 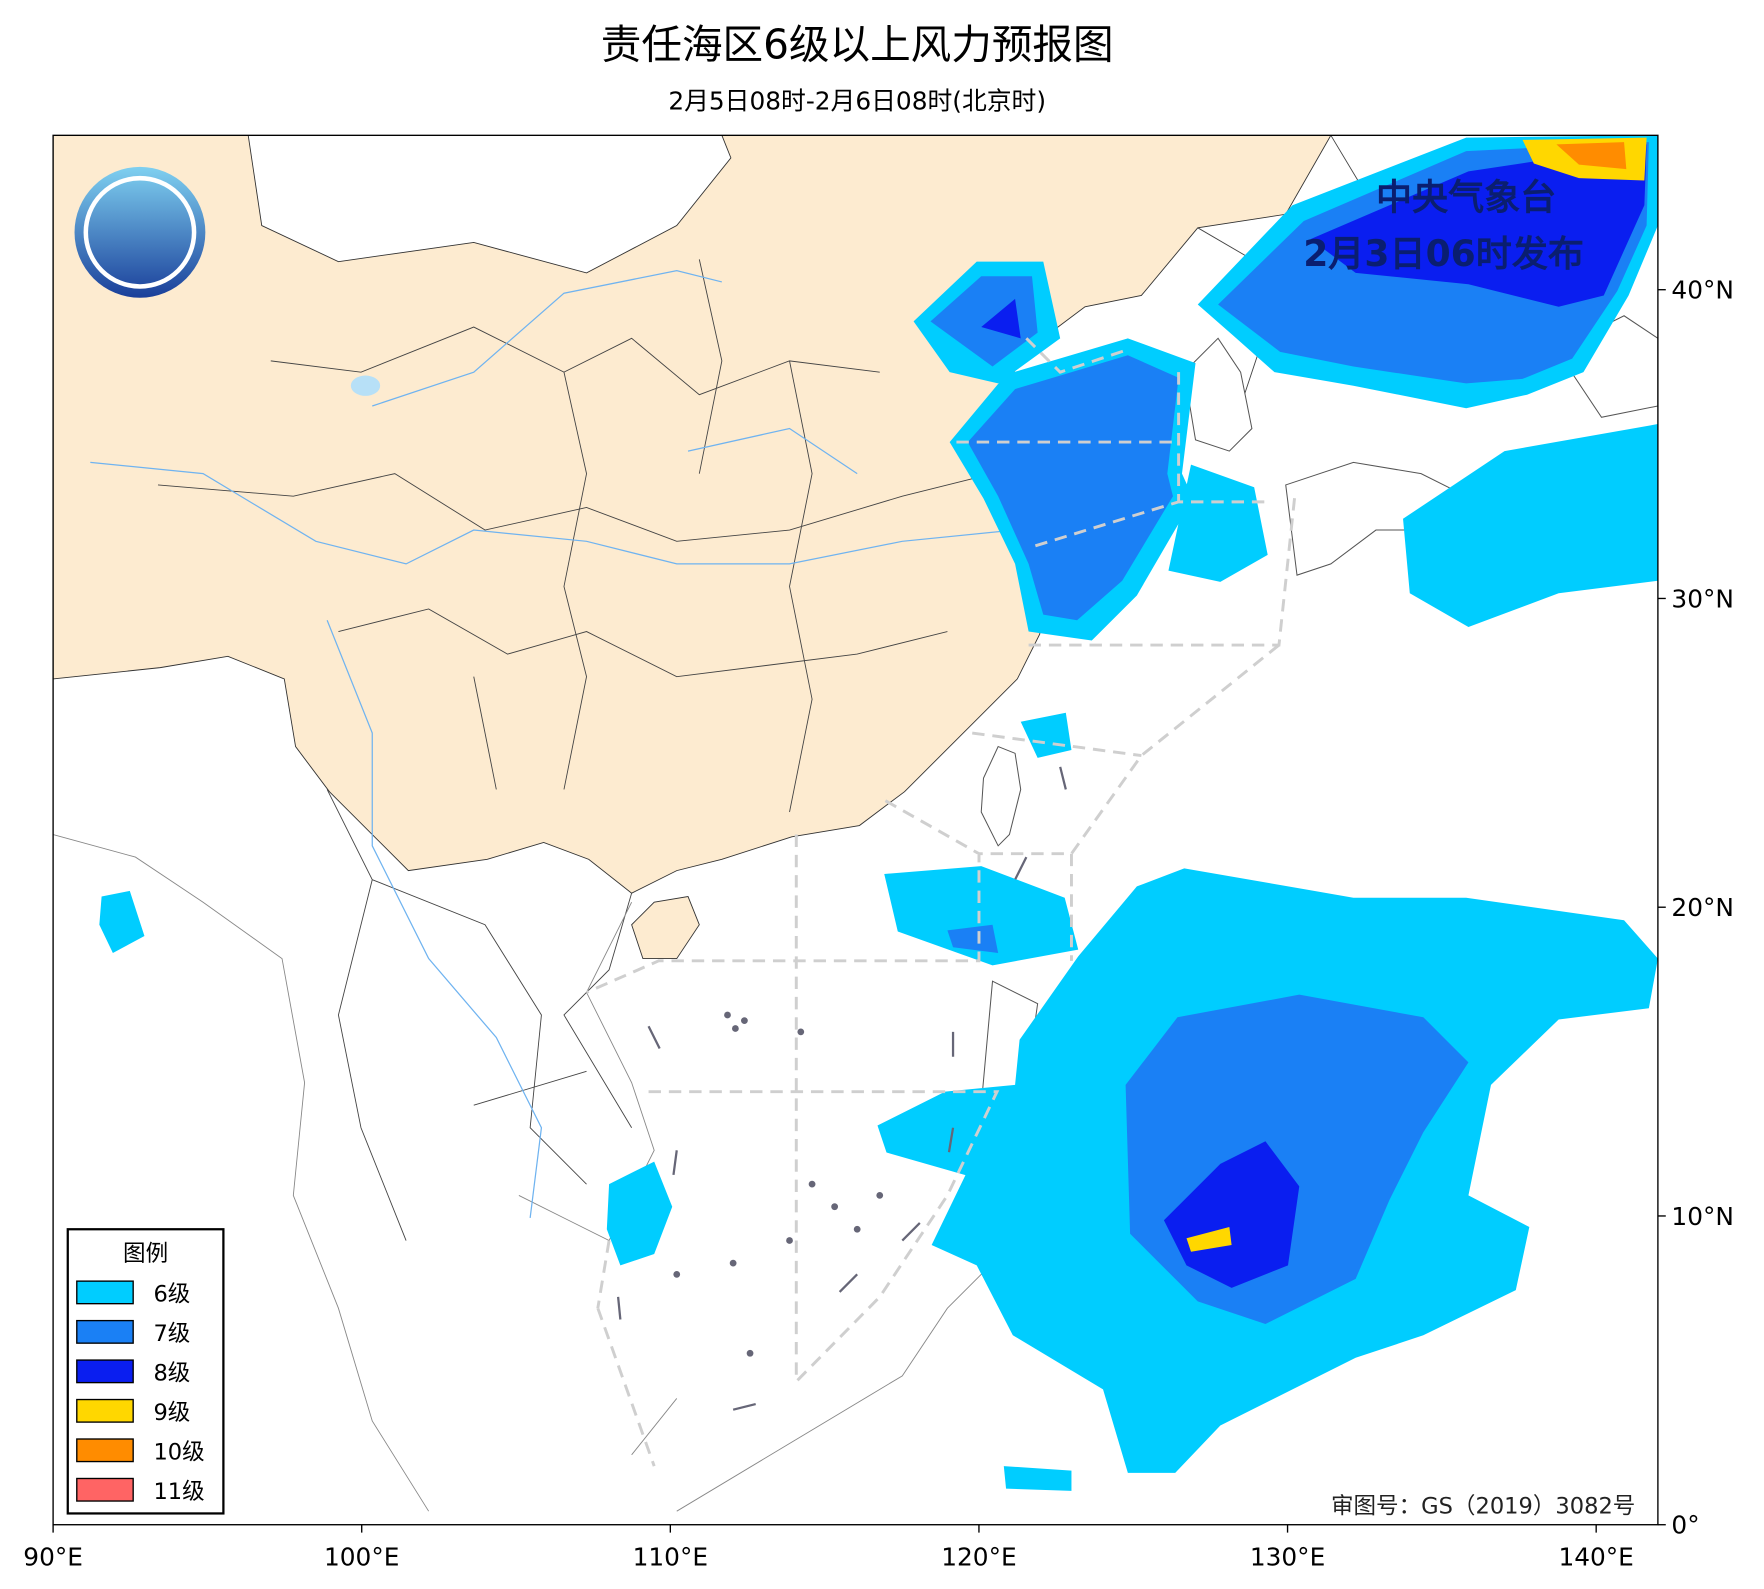 I want to click on y-tick-label: 20°N, so click(x=1702, y=907).